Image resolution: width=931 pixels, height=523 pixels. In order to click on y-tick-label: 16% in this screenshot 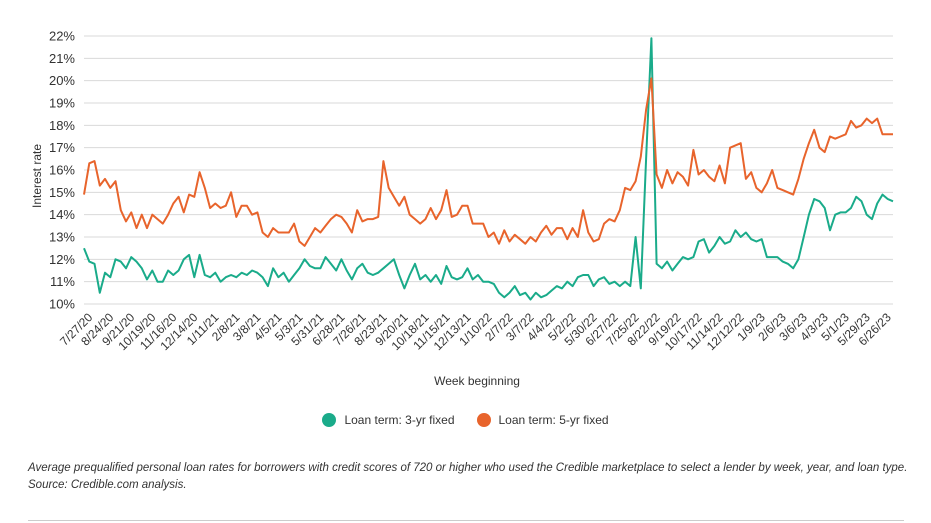, I will do `click(62, 170)`.